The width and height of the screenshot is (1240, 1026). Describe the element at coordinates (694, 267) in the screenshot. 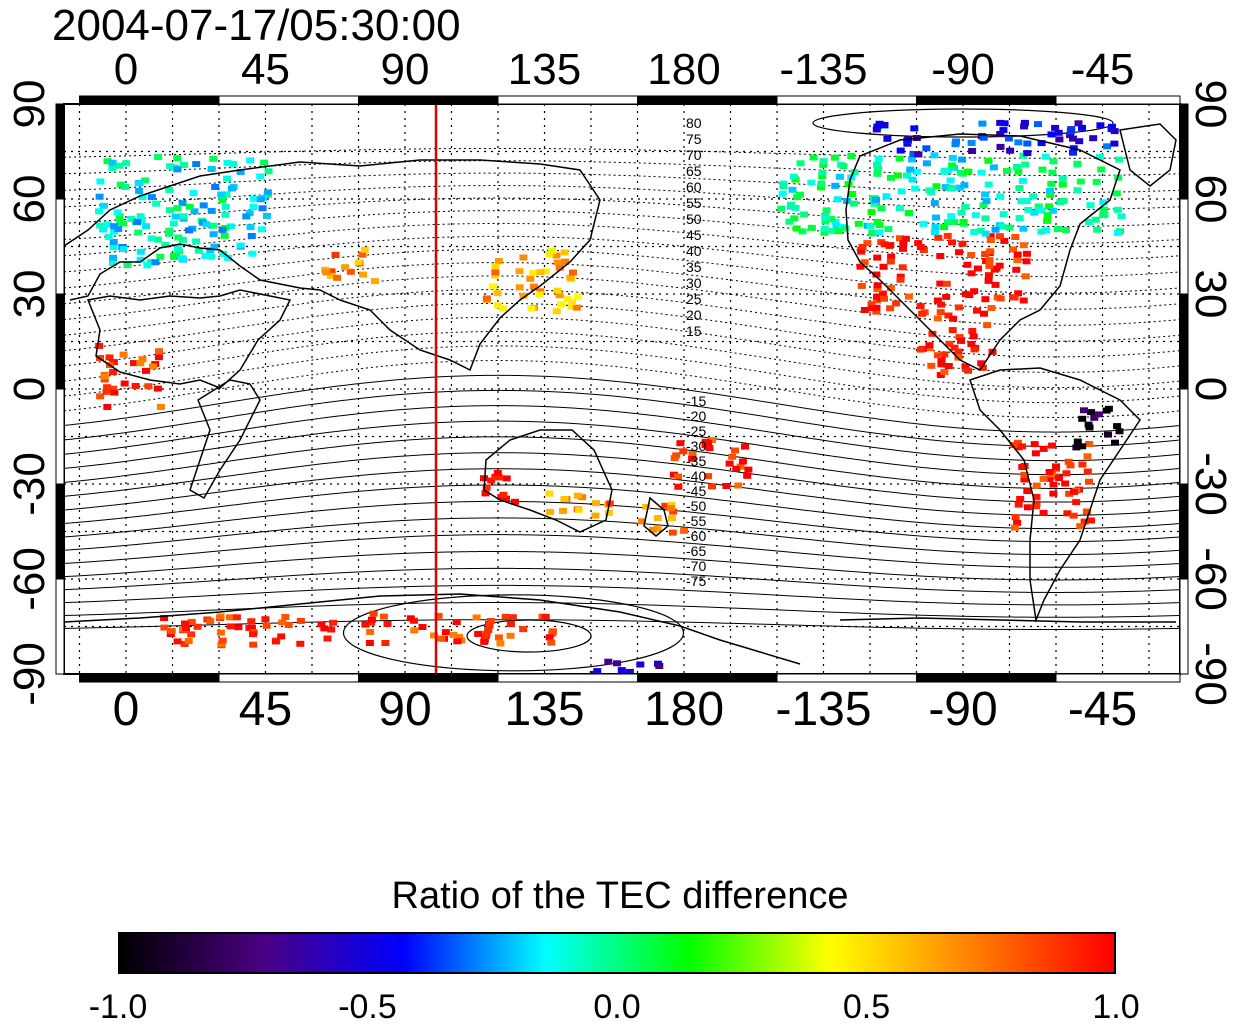

I see `contour-label: 35` at that location.